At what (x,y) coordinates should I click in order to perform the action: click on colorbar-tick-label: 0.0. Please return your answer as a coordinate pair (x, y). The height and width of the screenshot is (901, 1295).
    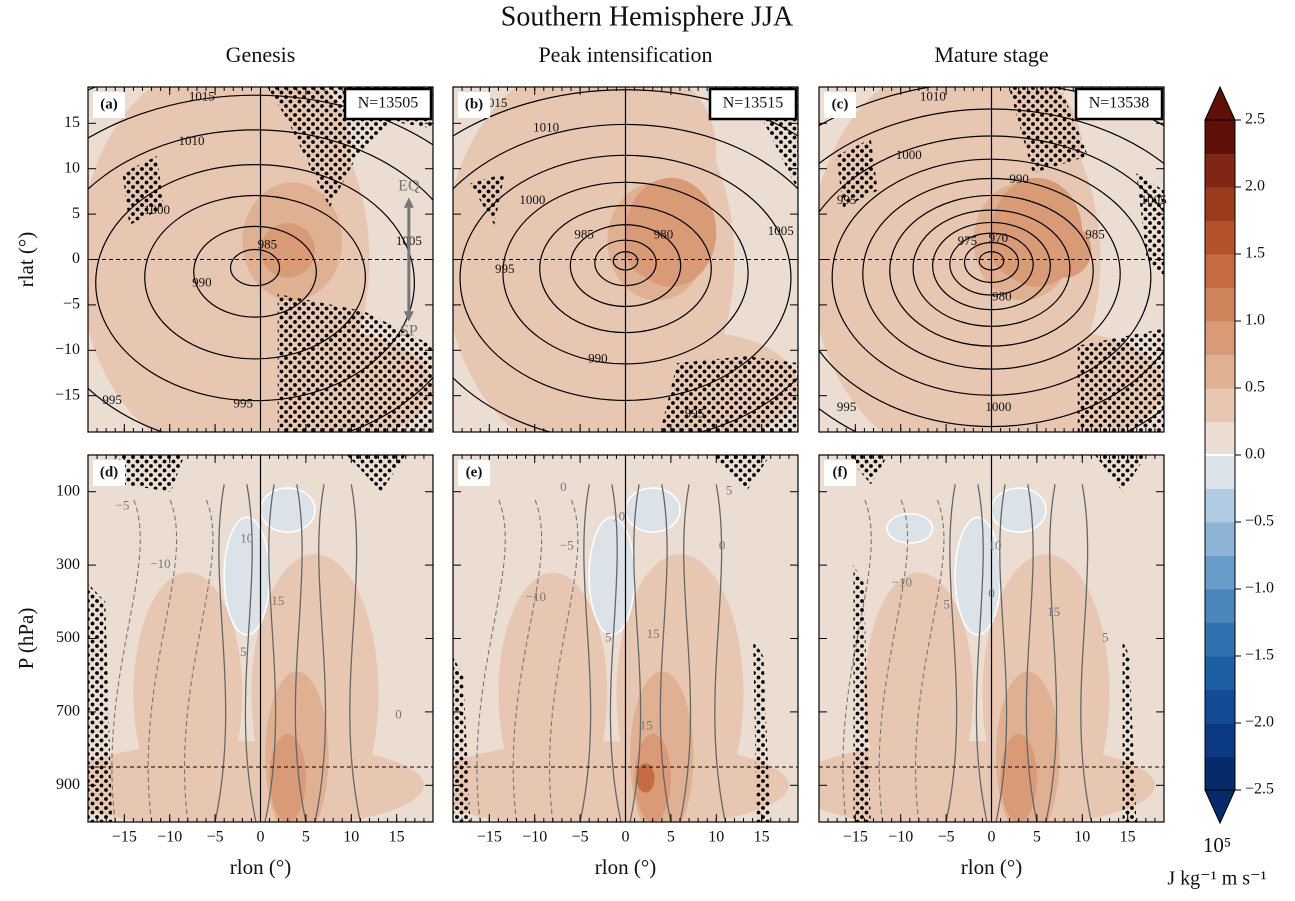
    Looking at the image, I should click on (1255, 454).